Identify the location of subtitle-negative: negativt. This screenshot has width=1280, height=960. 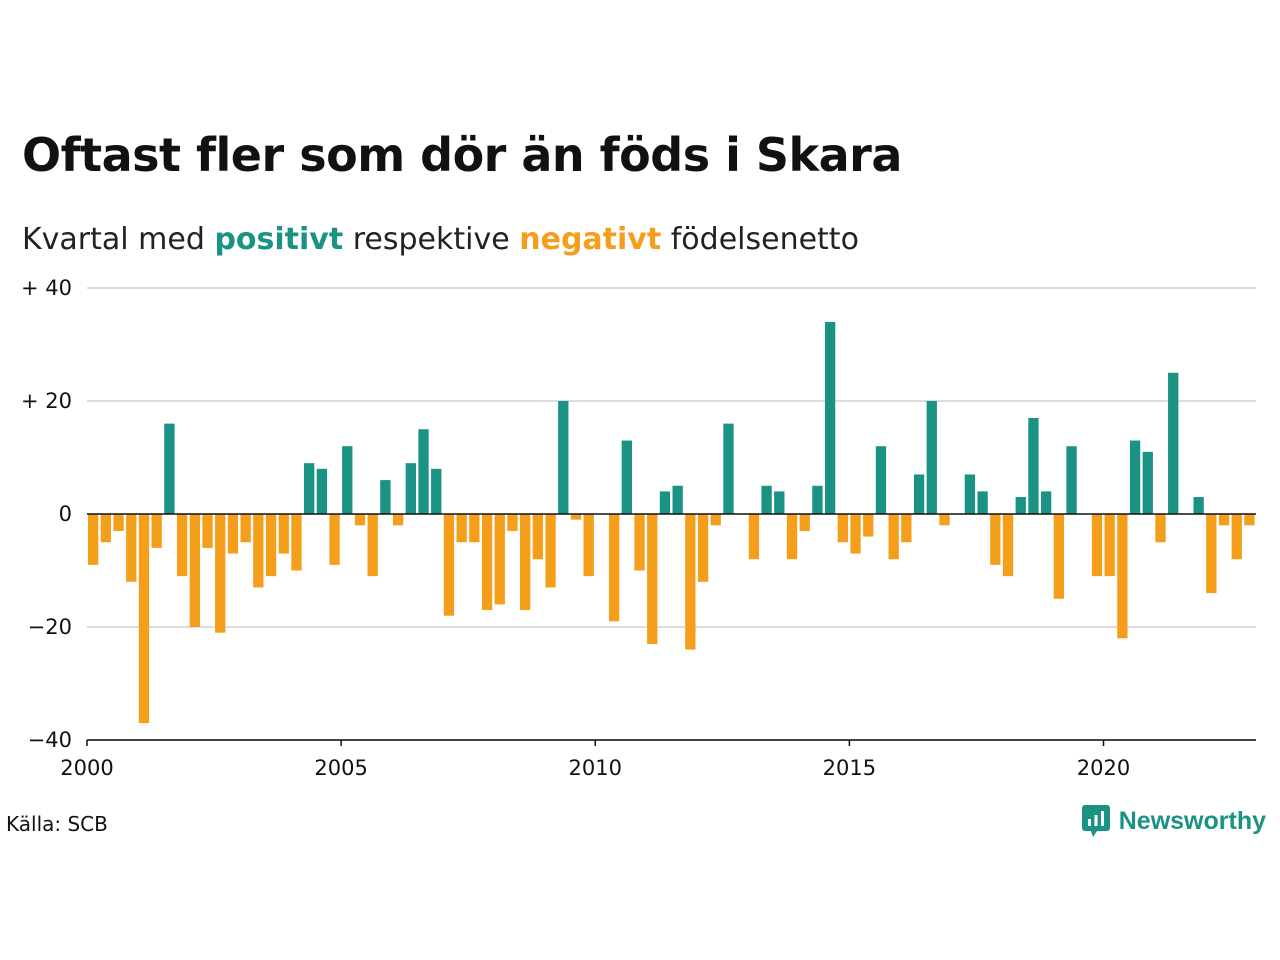
(590, 239).